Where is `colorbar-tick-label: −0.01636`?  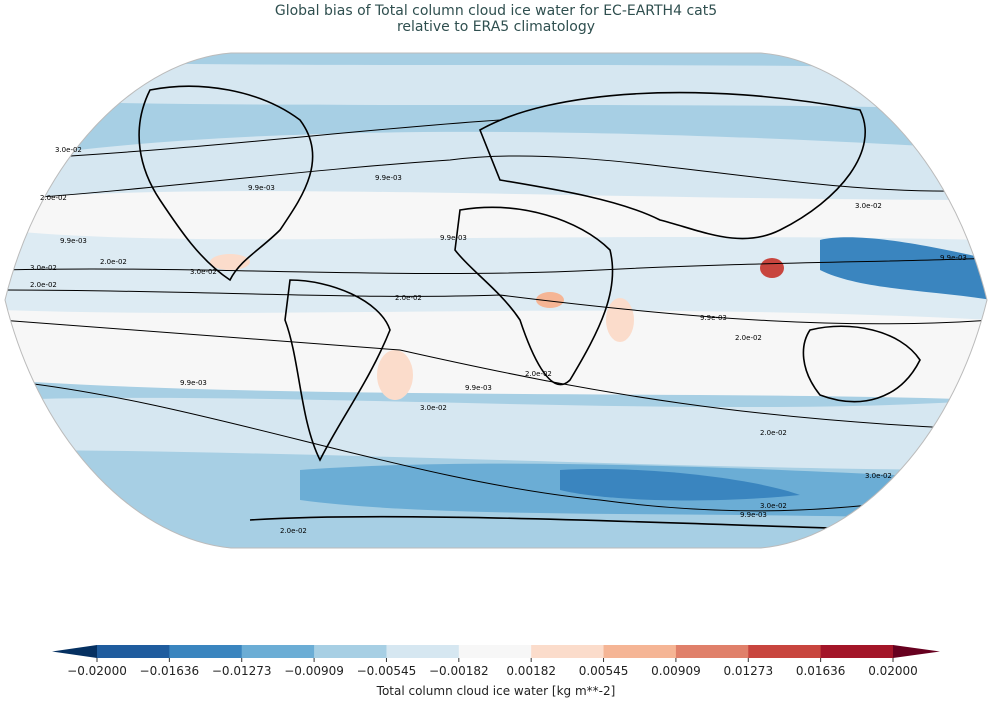
colorbar-tick-label: −0.01636 is located at coordinates (169, 671).